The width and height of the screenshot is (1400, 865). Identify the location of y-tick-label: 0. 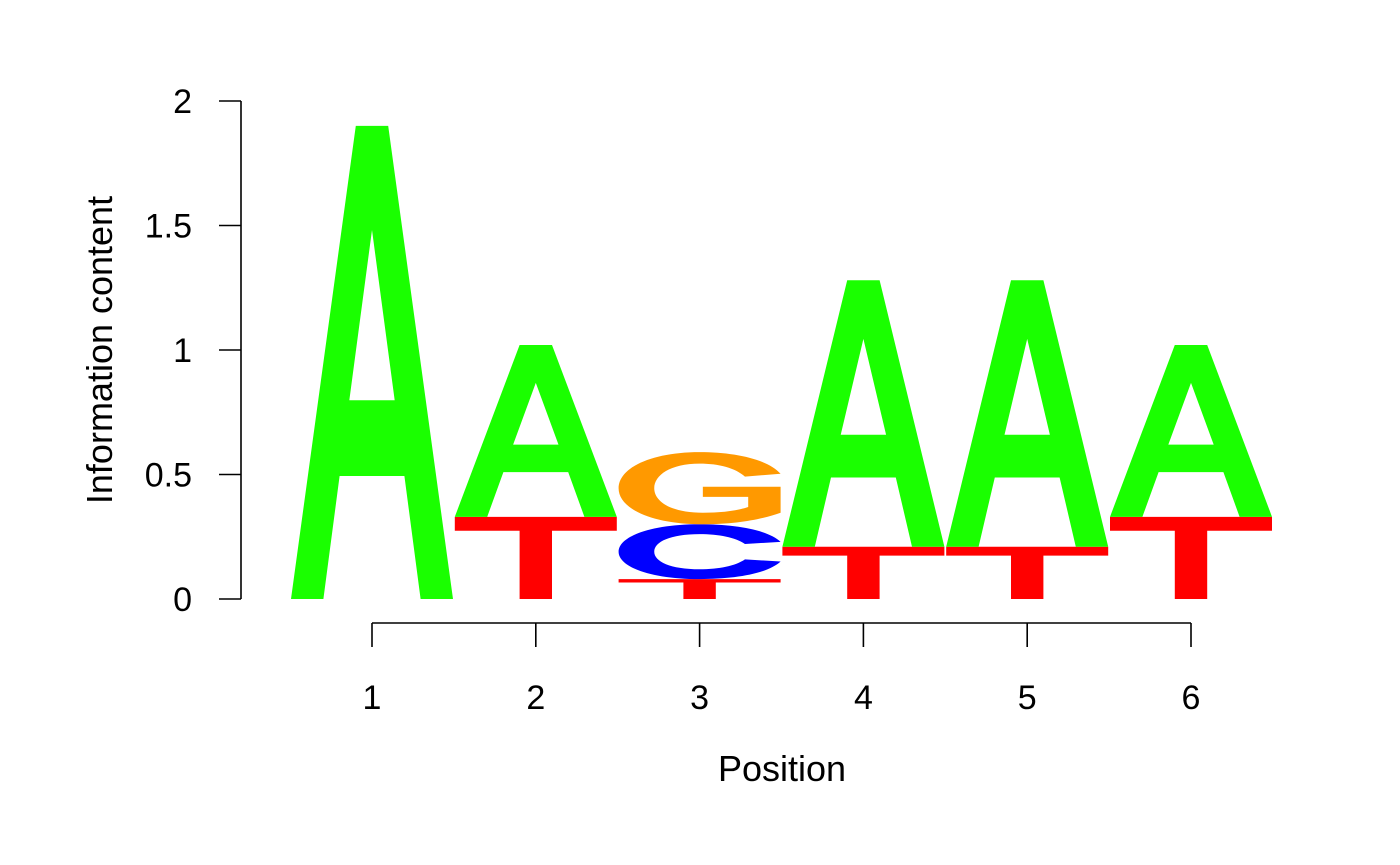
(182, 600).